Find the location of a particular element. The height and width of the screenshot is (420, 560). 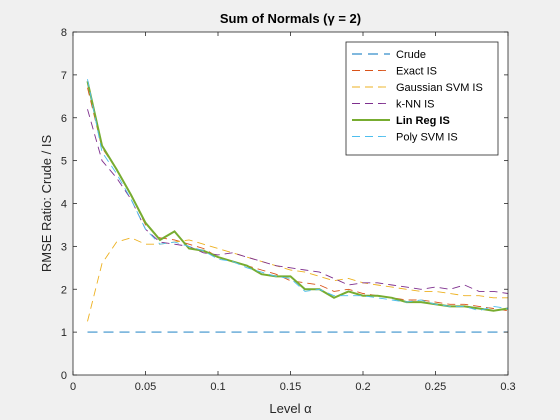

y-tick-label: 8 is located at coordinates (64, 33).